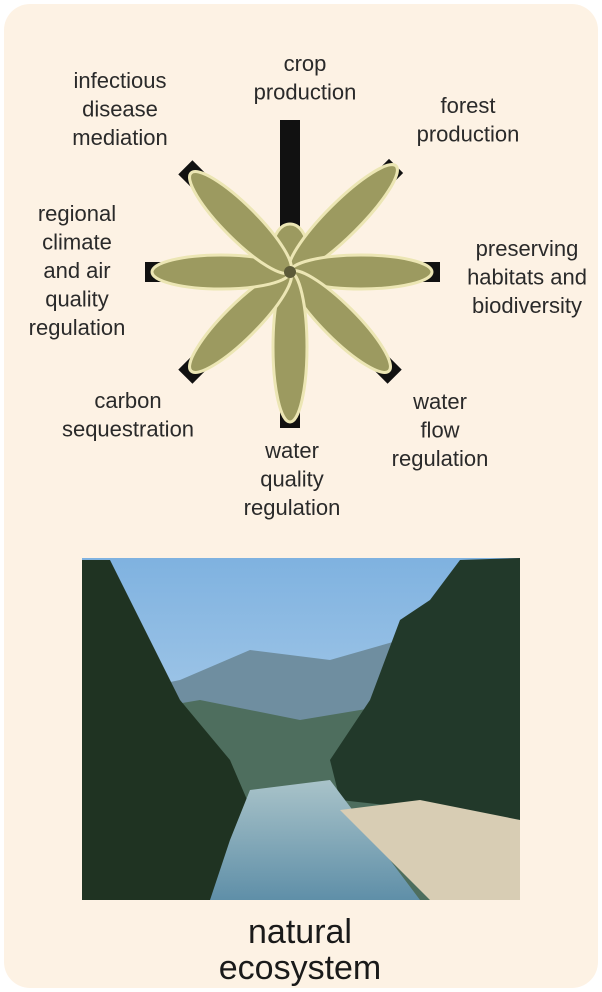 This screenshot has height=992, width=602. What do you see at coordinates (119, 137) in the screenshot?
I see `service-label: mediation` at bounding box center [119, 137].